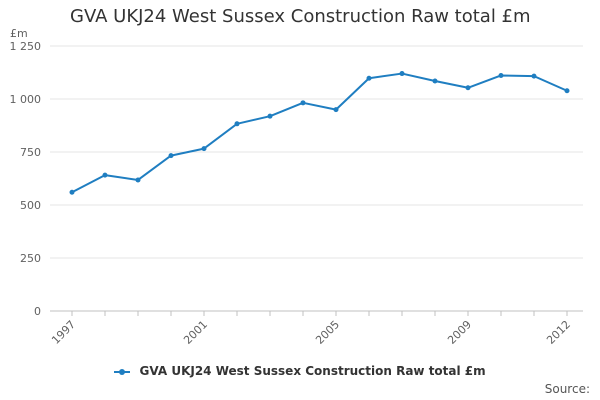 The width and height of the screenshot is (600, 400). Describe the element at coordinates (558, 332) in the screenshot. I see `x-tick-label: 2012` at that location.